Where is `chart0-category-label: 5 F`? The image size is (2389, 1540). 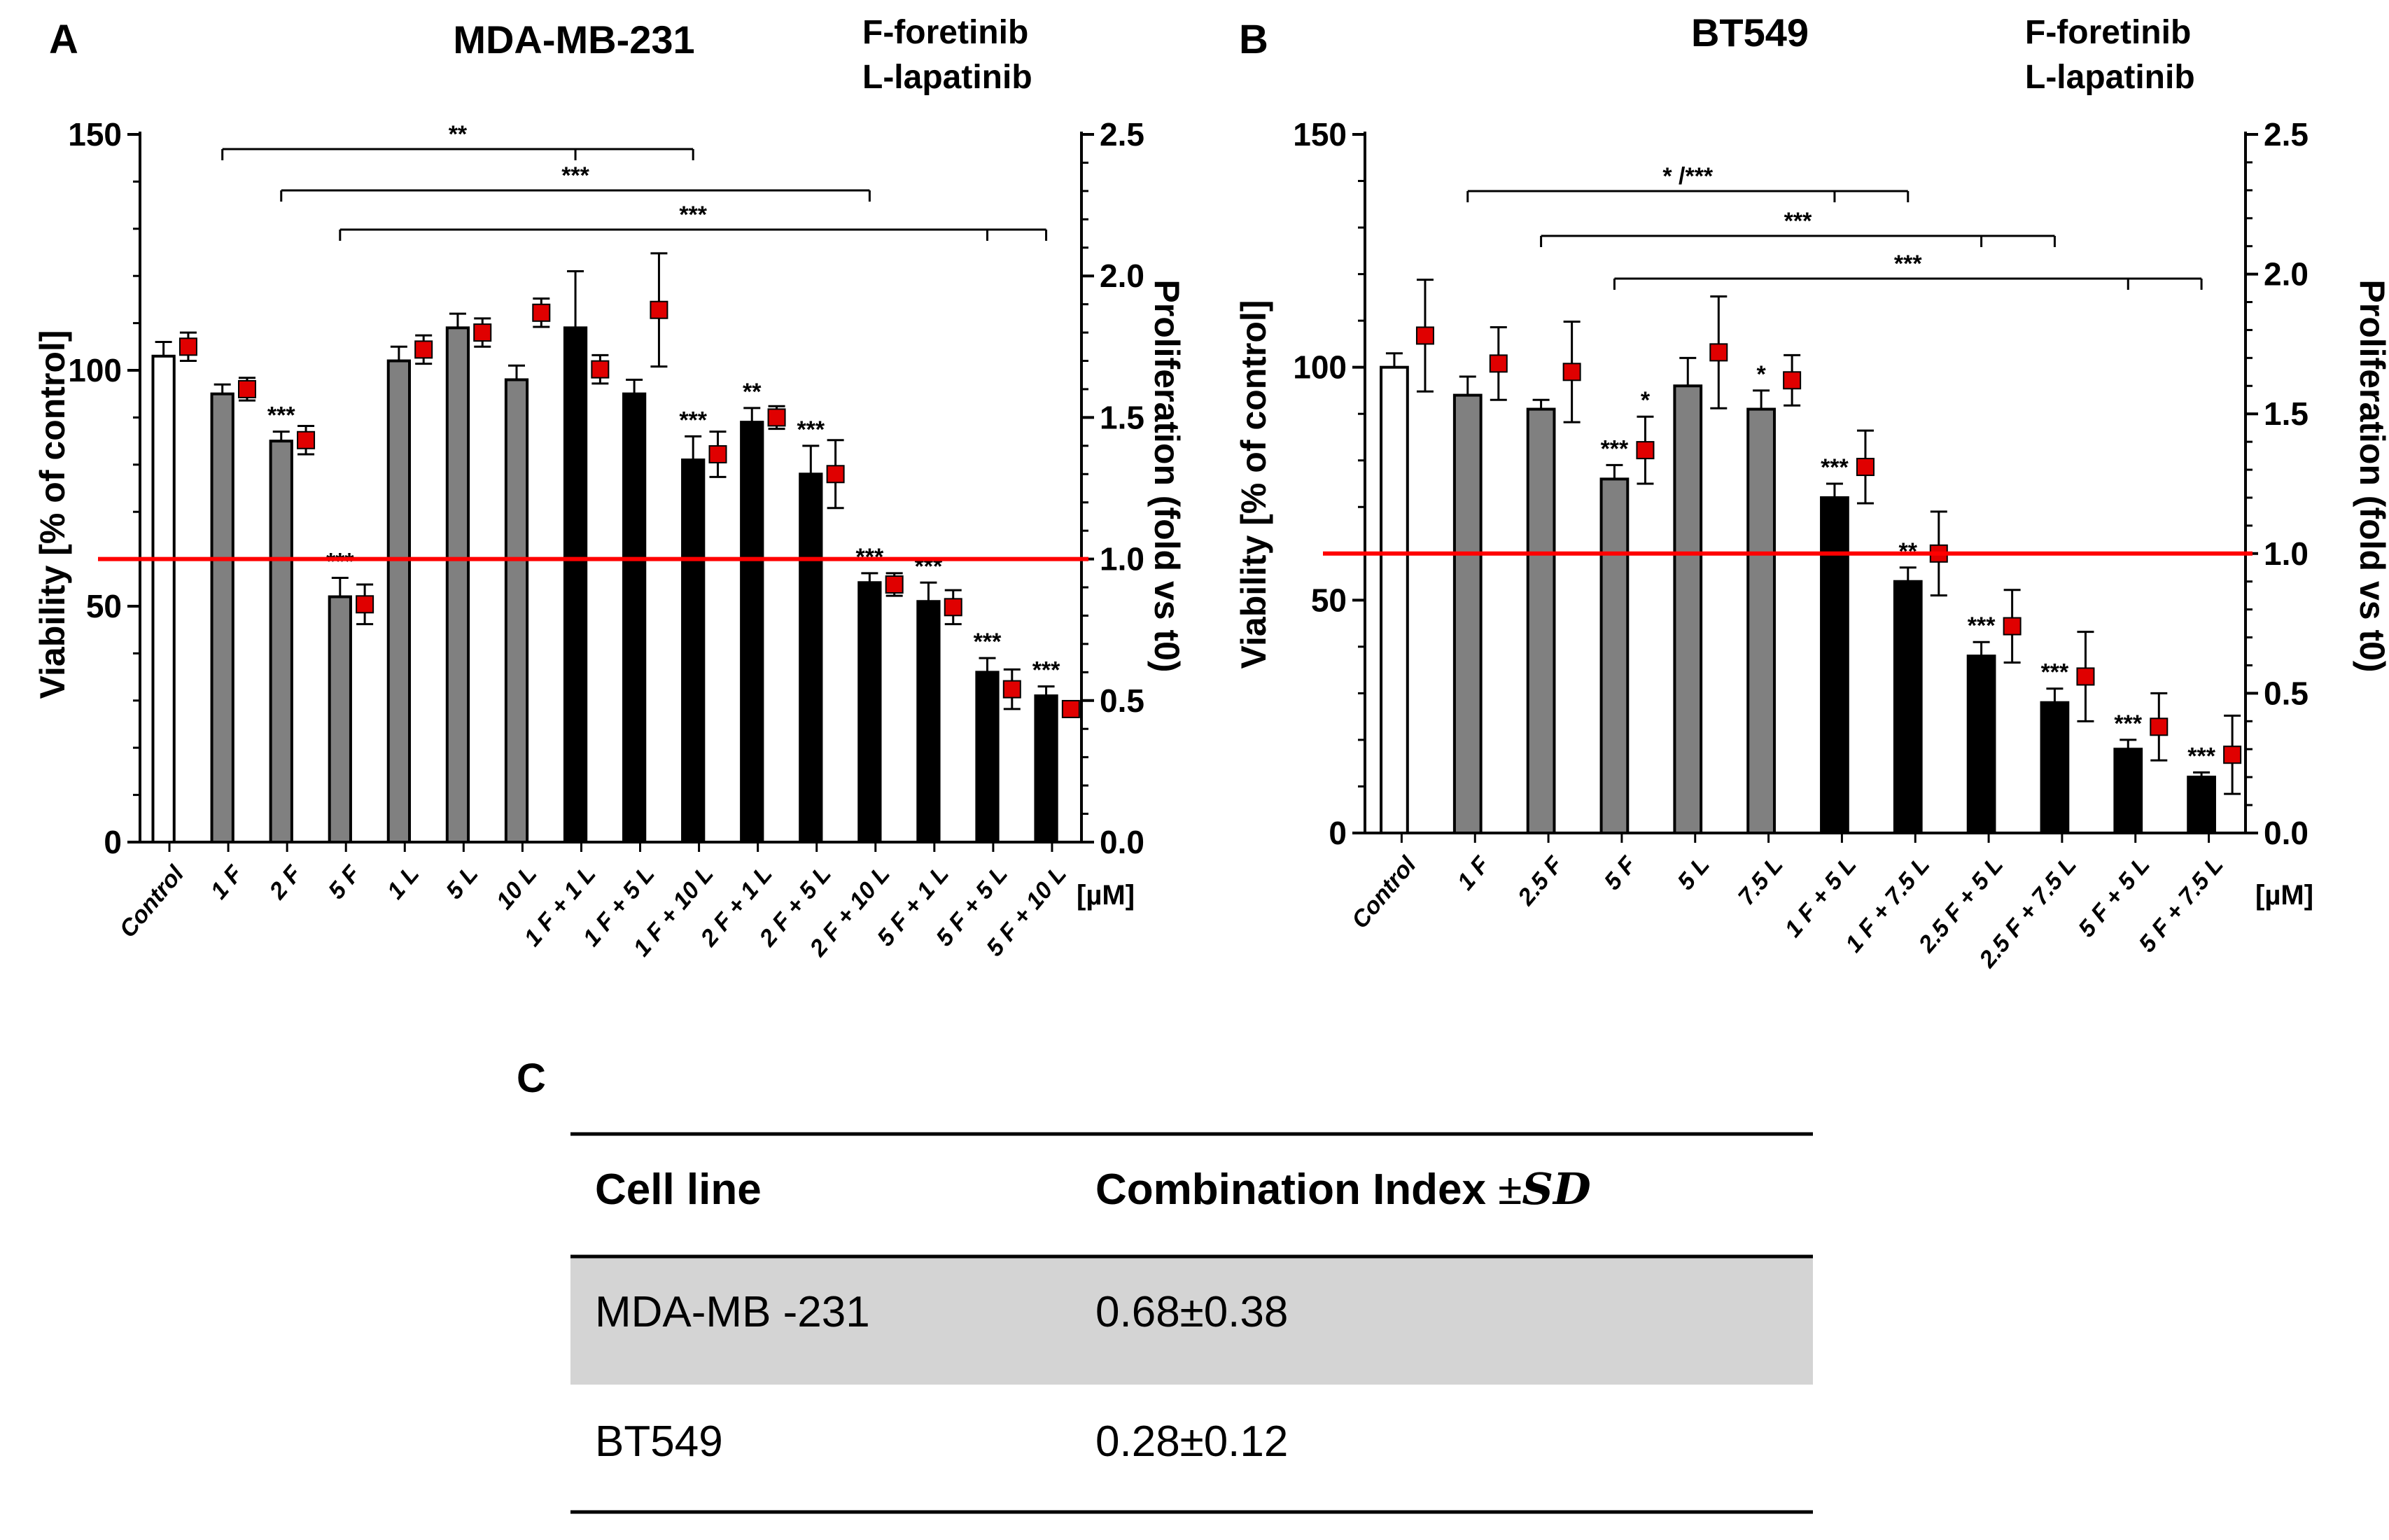 chart0-category-label: 5 F is located at coordinates (345, 882).